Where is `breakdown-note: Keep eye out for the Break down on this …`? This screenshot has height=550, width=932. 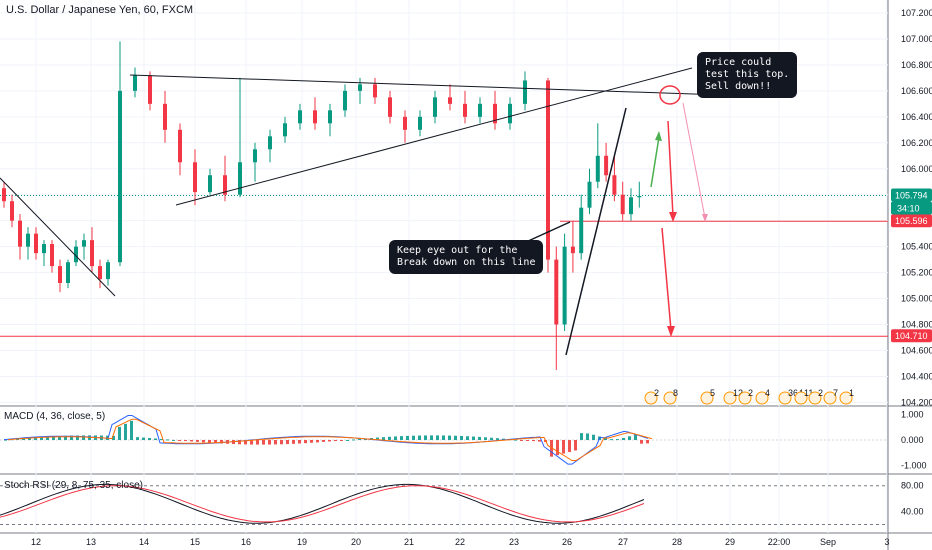 breakdown-note: Keep eye out for the Break down on this … is located at coordinates (466, 257).